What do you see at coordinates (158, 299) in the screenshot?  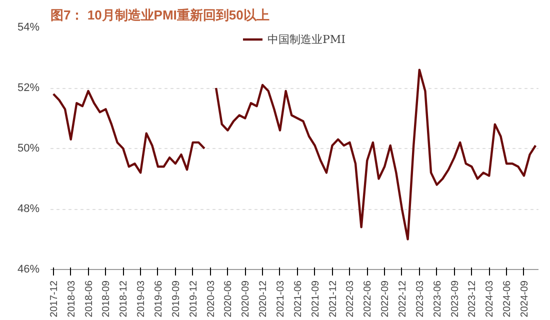 I see `x-tick-label: 2019-06` at bounding box center [158, 299].